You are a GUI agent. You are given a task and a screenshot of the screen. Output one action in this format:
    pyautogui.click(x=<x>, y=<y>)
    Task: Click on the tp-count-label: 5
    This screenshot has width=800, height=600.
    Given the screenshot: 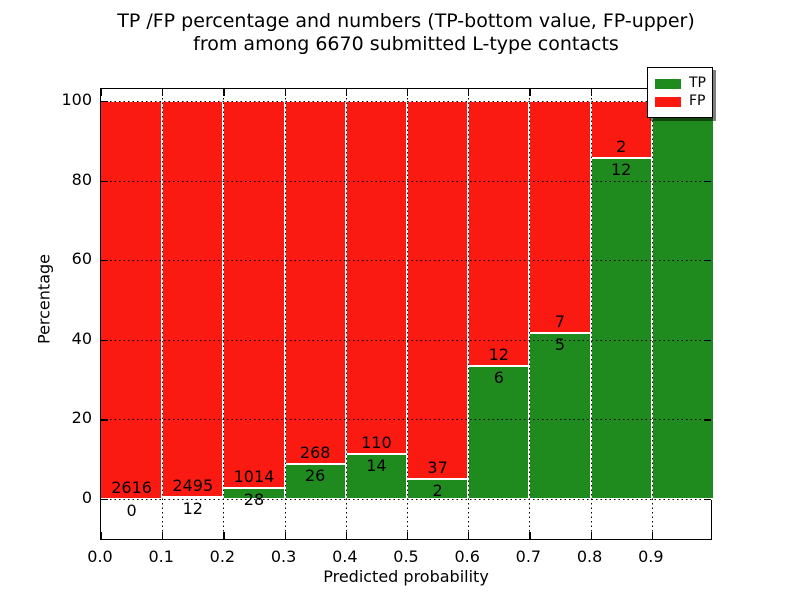 What is the action you would take?
    pyautogui.click(x=560, y=345)
    